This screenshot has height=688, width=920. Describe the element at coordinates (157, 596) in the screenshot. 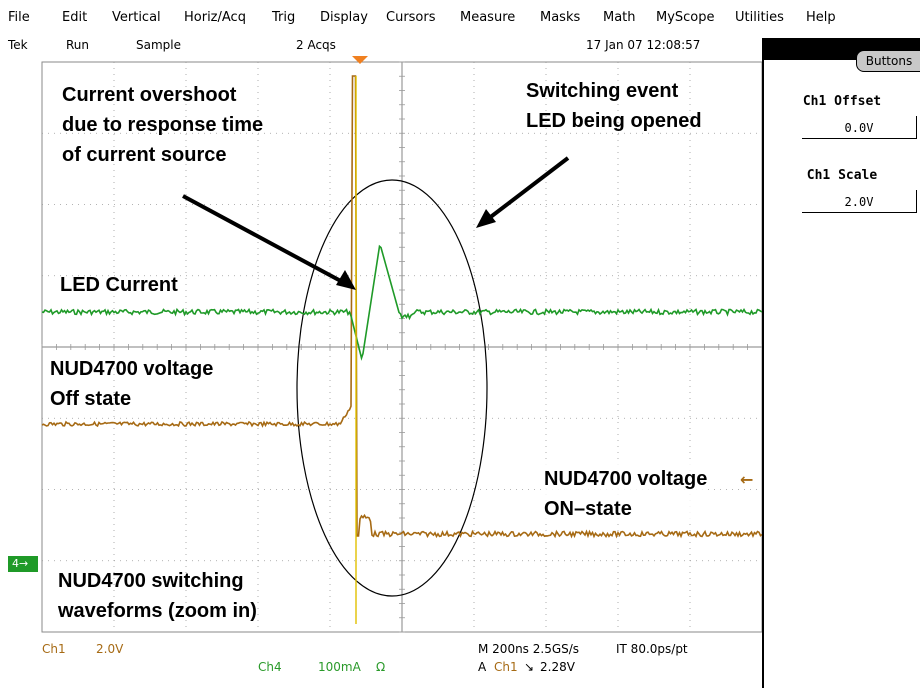

I see `footer-caption: NUD4700 switching waveforms (zoom in)` at that location.